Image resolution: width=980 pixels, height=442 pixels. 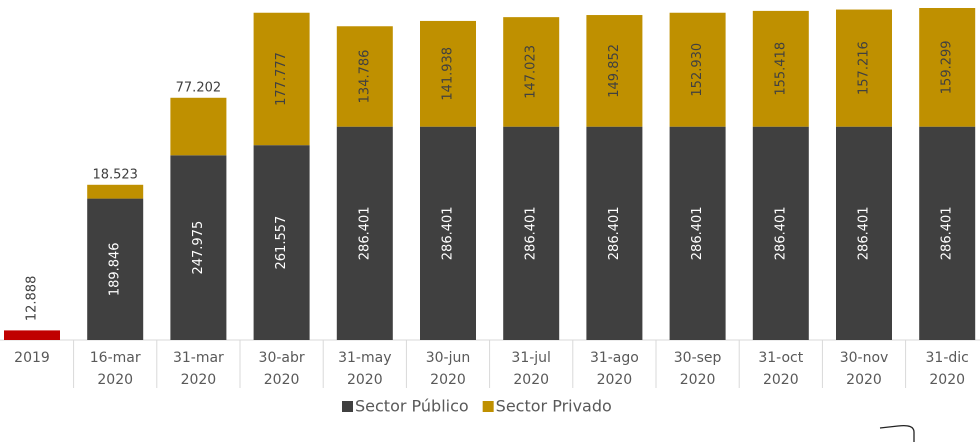 I want to click on data-label: 159.299, so click(x=947, y=67).